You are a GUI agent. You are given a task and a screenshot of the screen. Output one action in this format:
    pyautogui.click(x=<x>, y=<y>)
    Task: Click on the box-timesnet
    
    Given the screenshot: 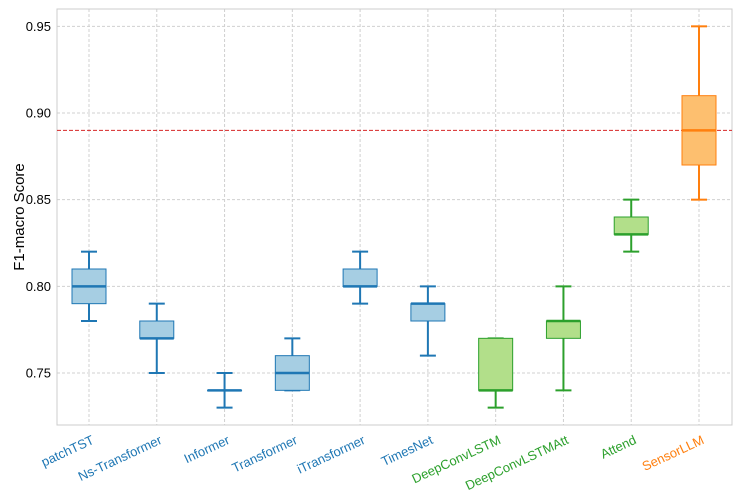 What is the action you would take?
    pyautogui.click(x=428, y=321)
    